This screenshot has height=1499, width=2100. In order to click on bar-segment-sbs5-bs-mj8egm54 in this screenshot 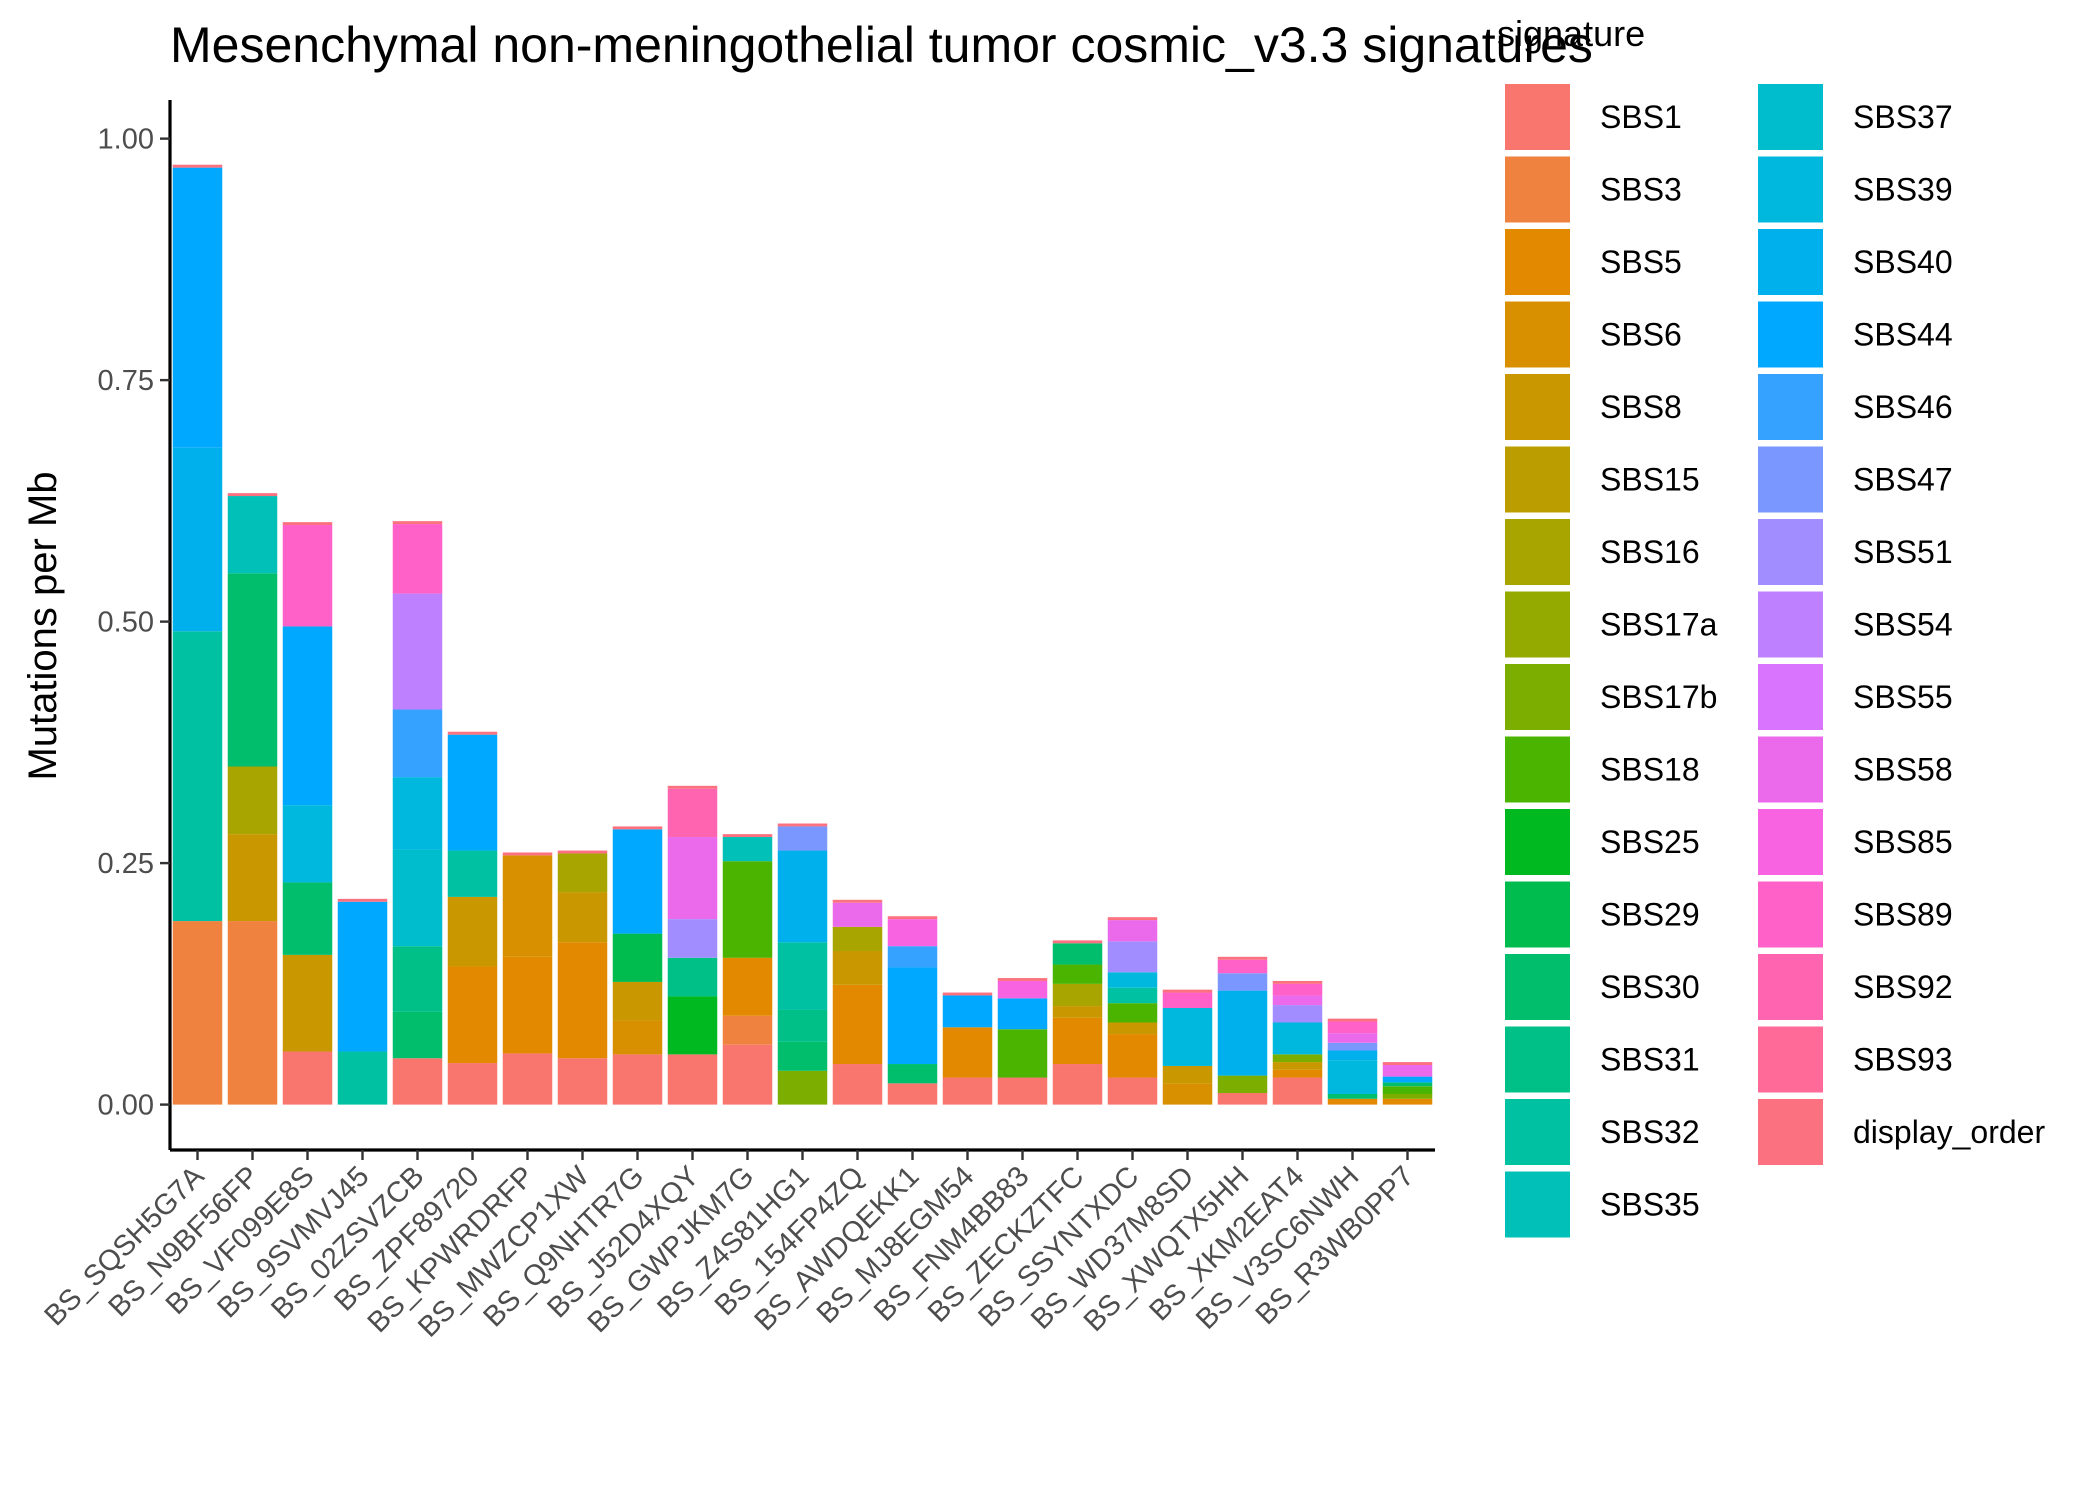, I will do `click(967, 1052)`.